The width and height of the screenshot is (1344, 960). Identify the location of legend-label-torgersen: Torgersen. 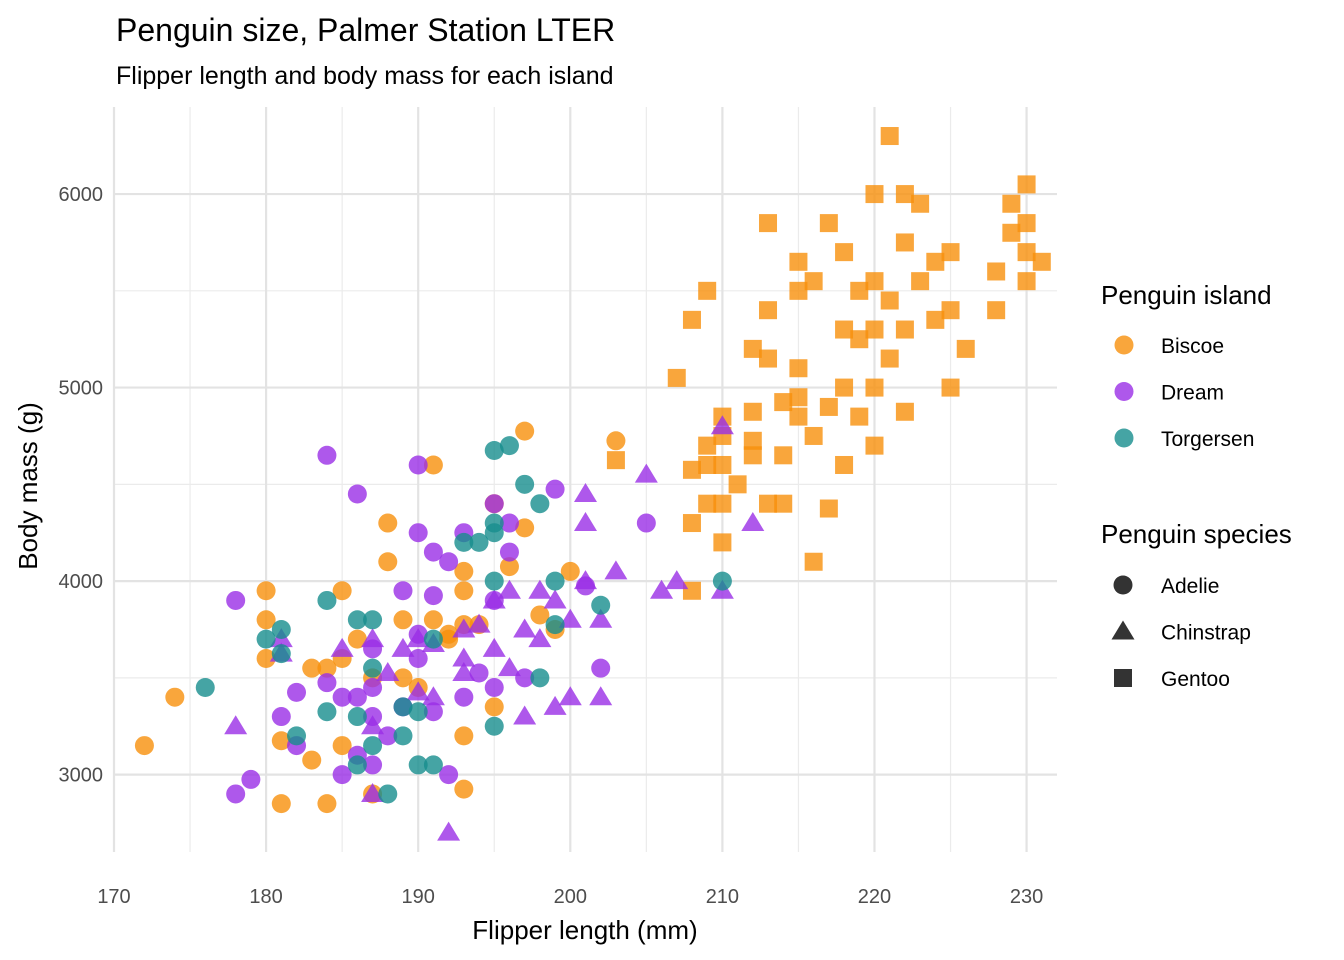
(1207, 439).